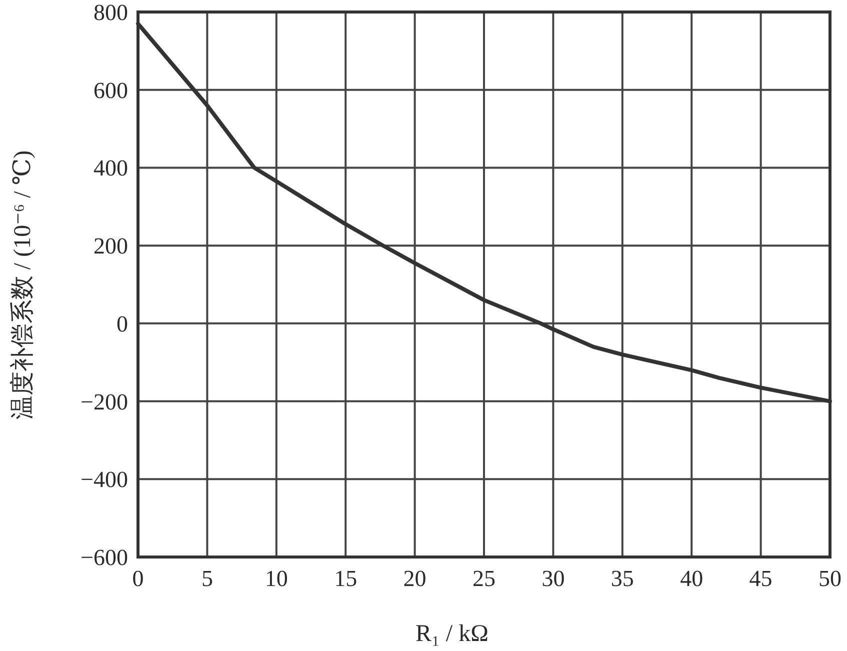 This screenshot has height=651, width=847. I want to click on y-tick-label: −600, so click(104, 557).